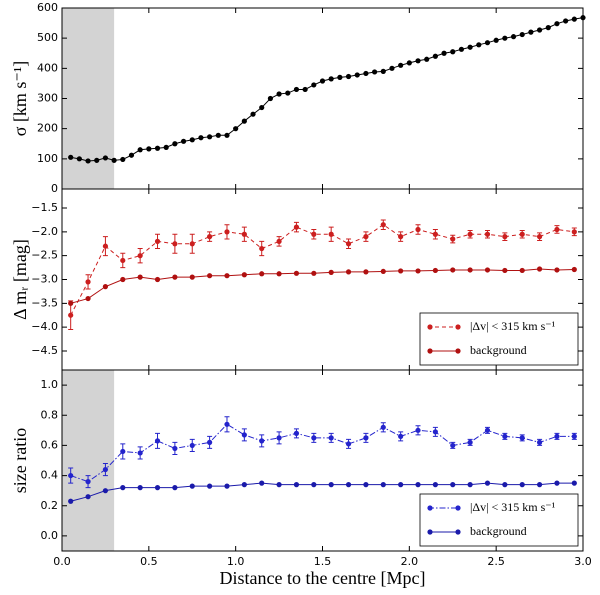  Describe the element at coordinates (50, 505) in the screenshot. I see `y-tick-label: 0.2` at that location.